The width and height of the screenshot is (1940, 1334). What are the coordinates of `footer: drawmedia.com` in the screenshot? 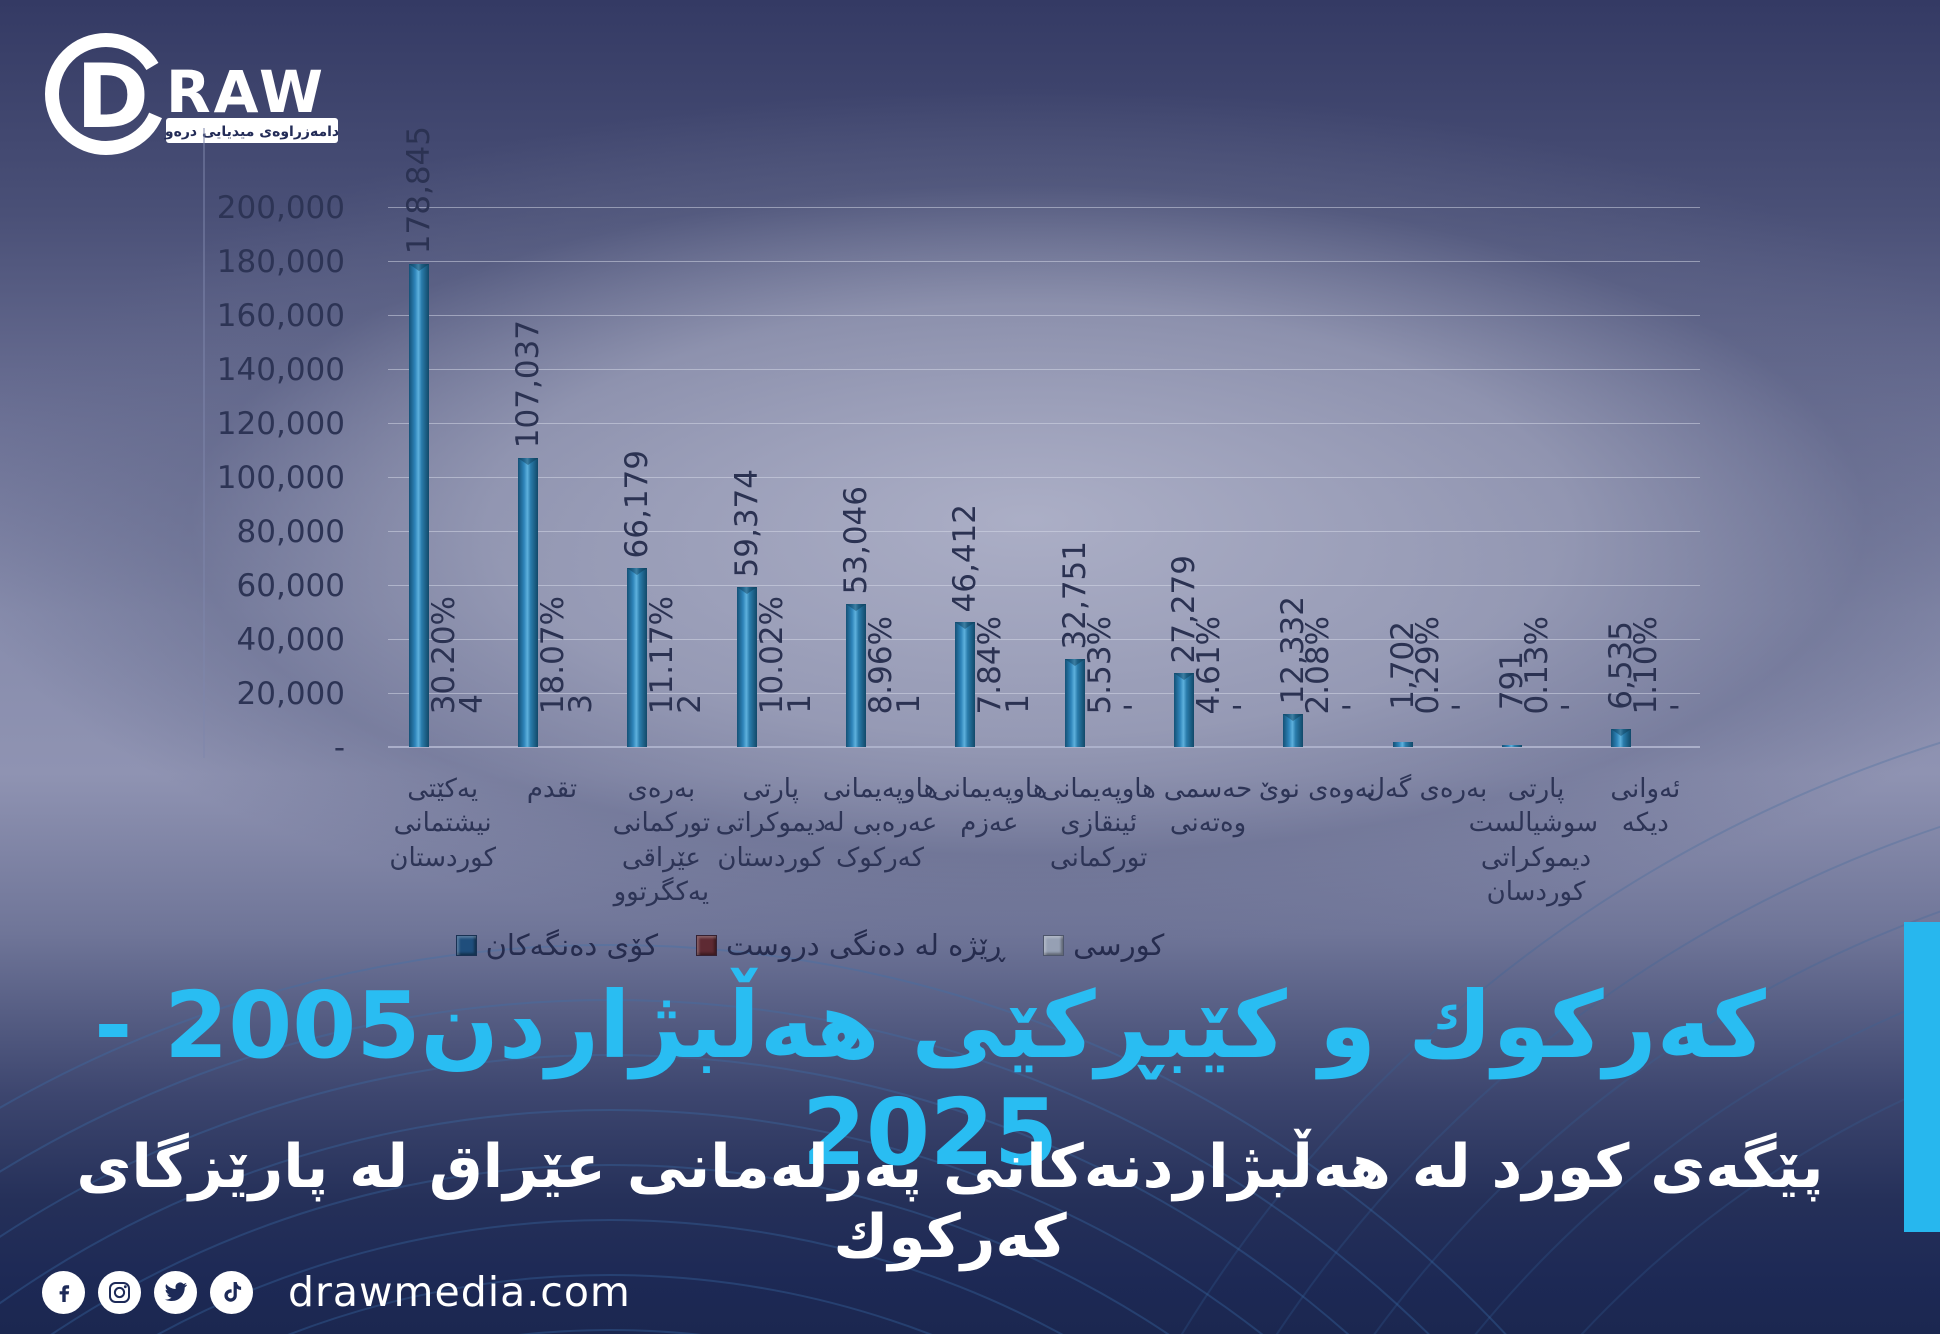 It's located at (336, 1292).